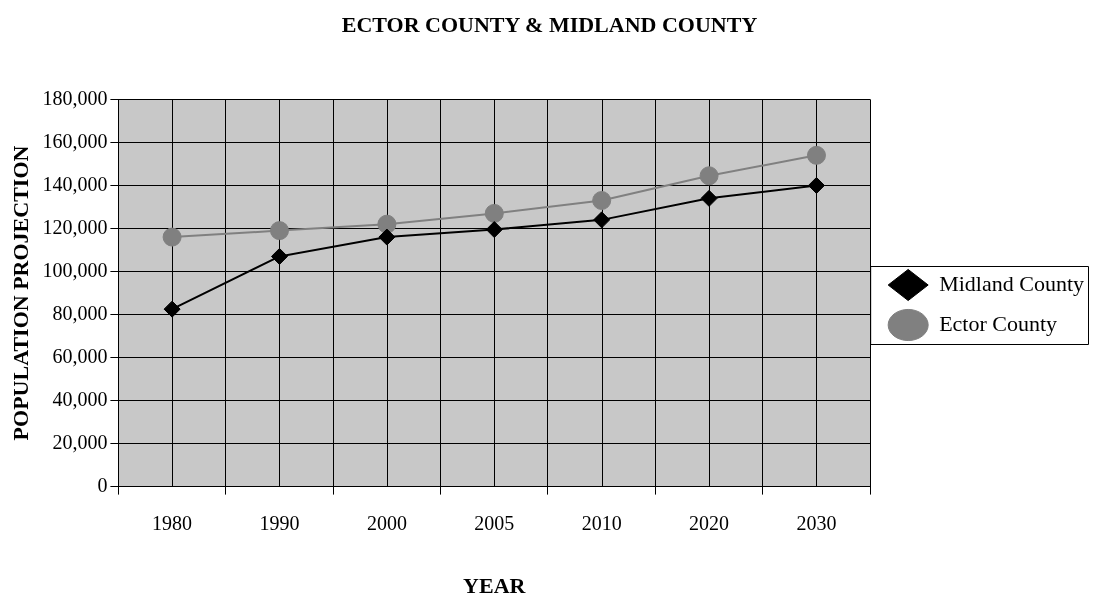 Image resolution: width=1094 pixels, height=610 pixels. What do you see at coordinates (816, 522) in the screenshot?
I see `x-tick-label: 2030` at bounding box center [816, 522].